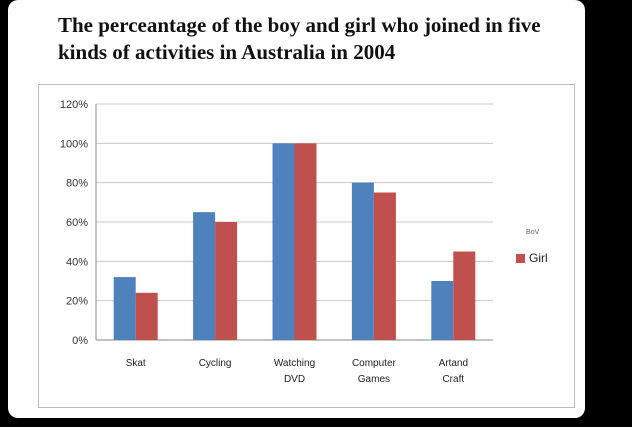  What do you see at coordinates (453, 371) in the screenshot?
I see `x-tick-label: Artand Craft` at bounding box center [453, 371].